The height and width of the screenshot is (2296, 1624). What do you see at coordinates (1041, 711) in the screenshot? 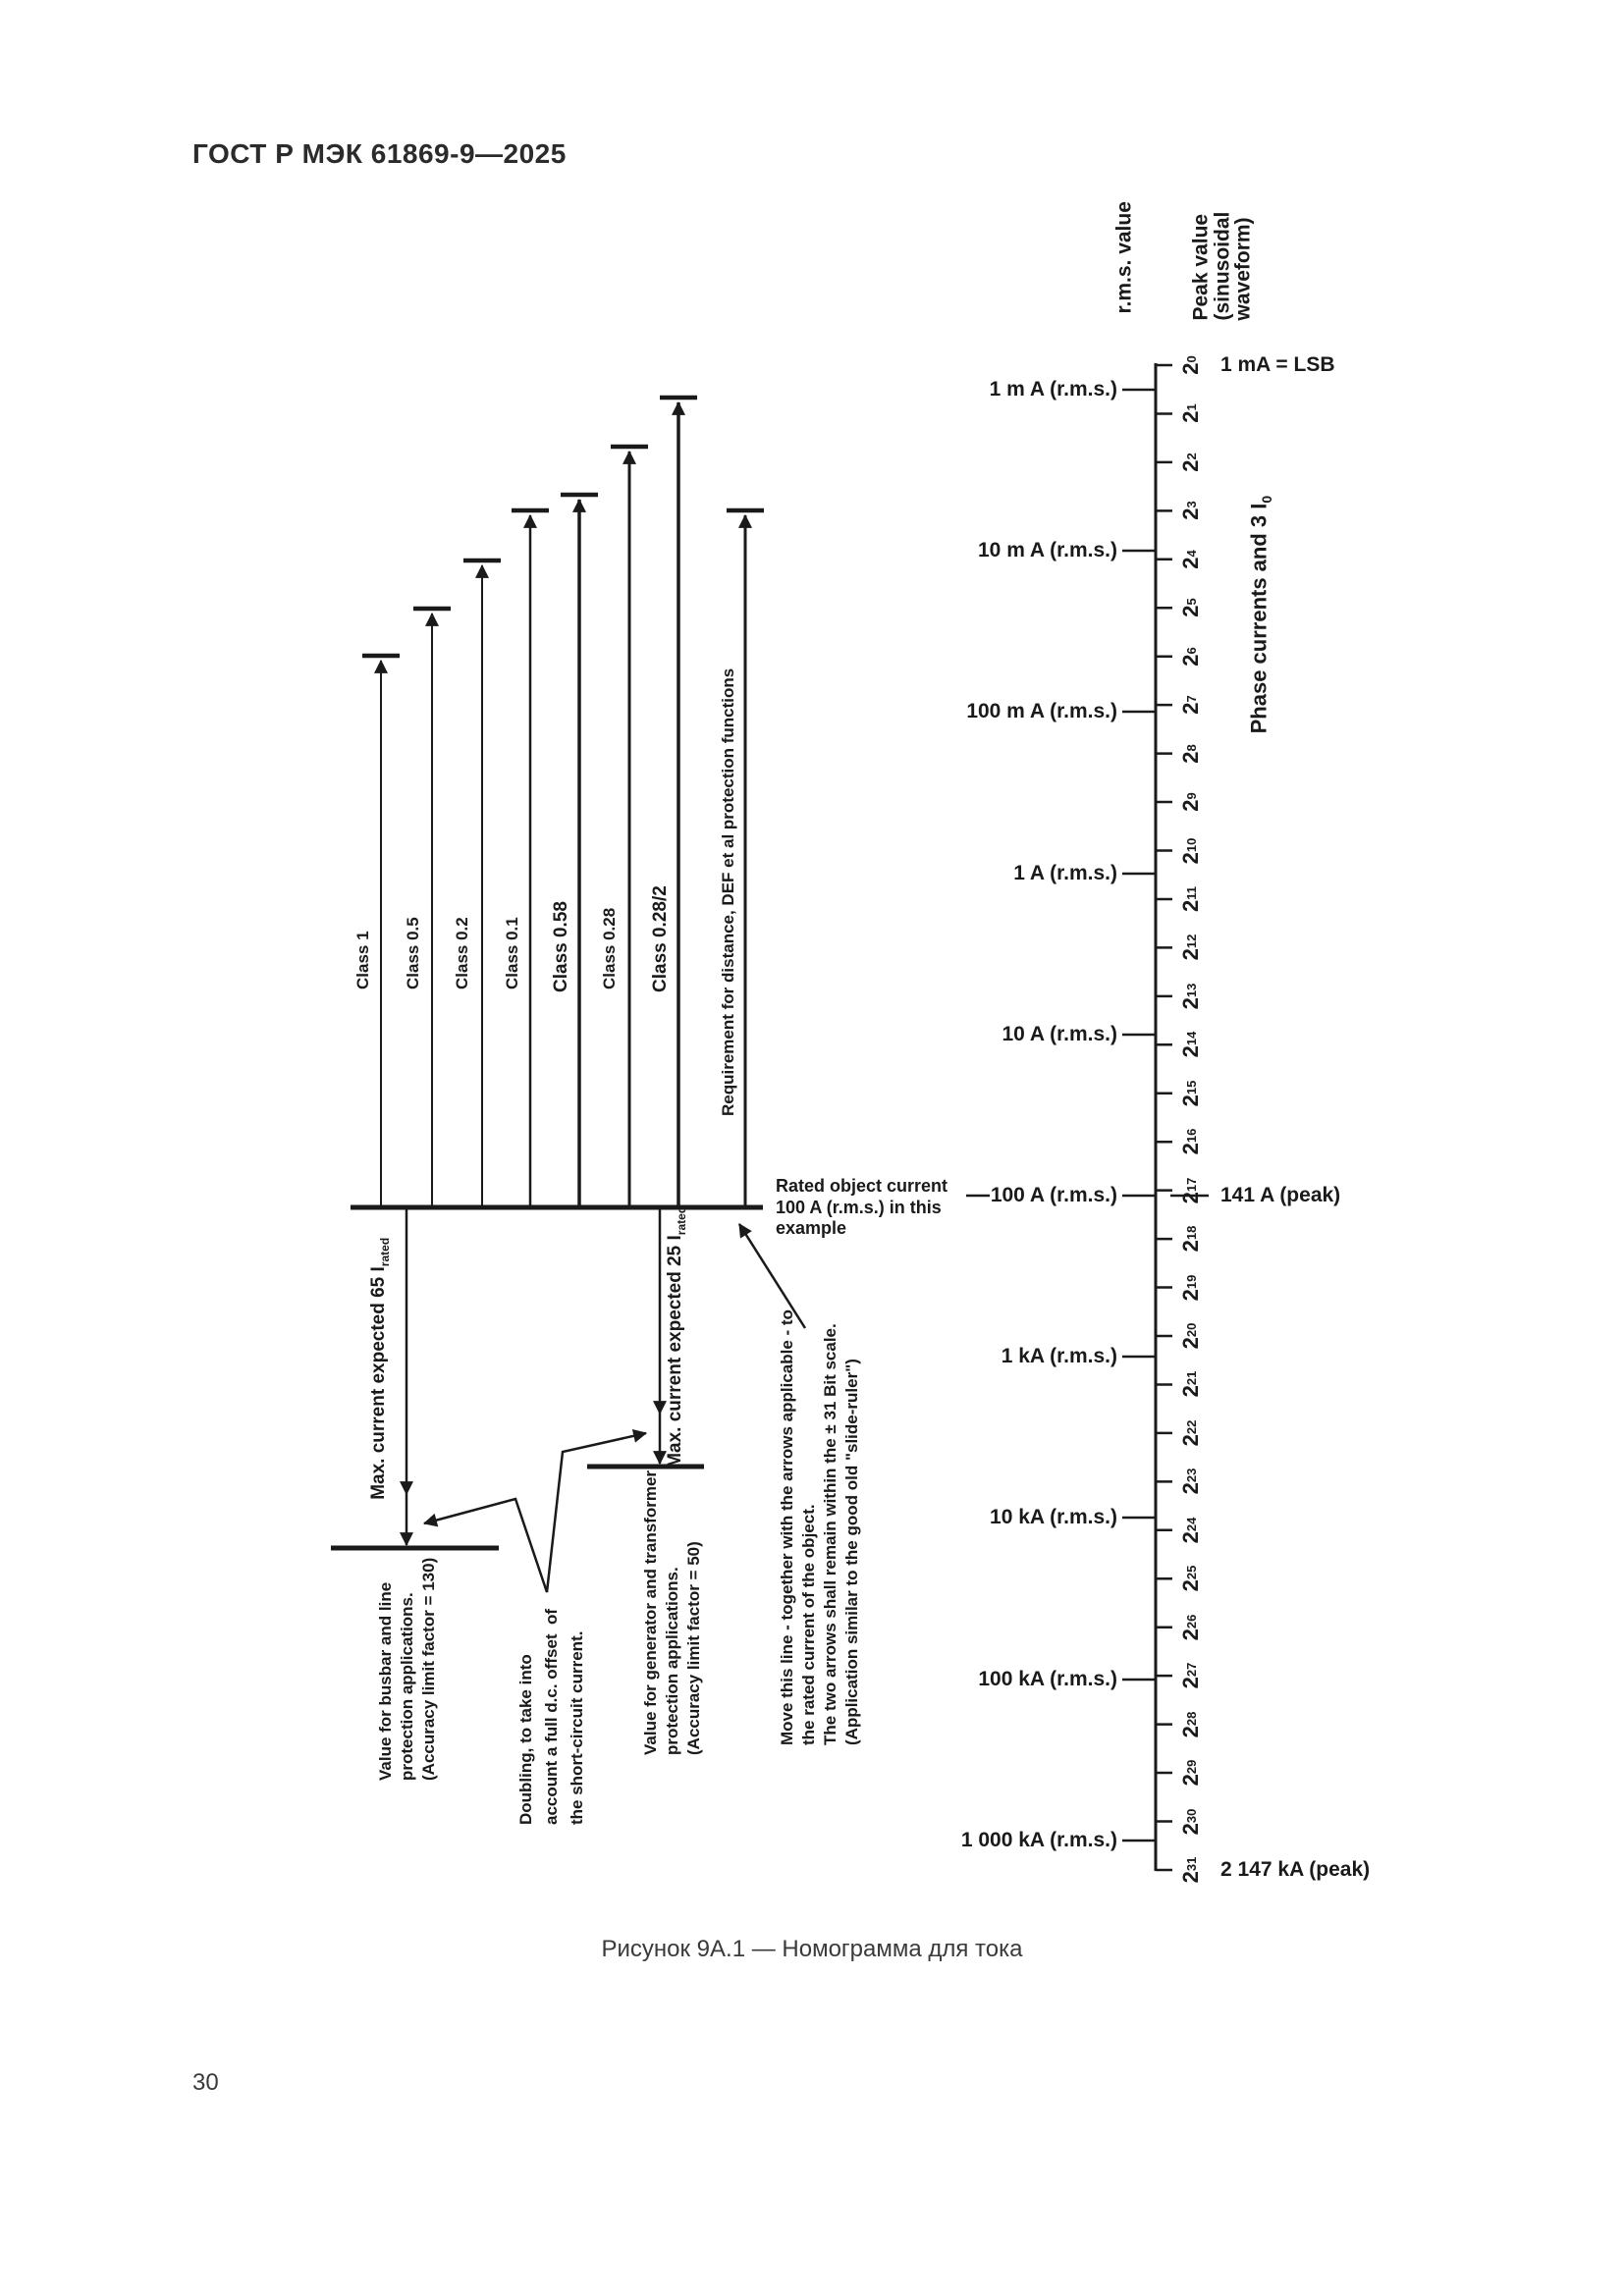
I see `rms-callout-label: 100 m A (r.m.s.)` at bounding box center [1041, 711].